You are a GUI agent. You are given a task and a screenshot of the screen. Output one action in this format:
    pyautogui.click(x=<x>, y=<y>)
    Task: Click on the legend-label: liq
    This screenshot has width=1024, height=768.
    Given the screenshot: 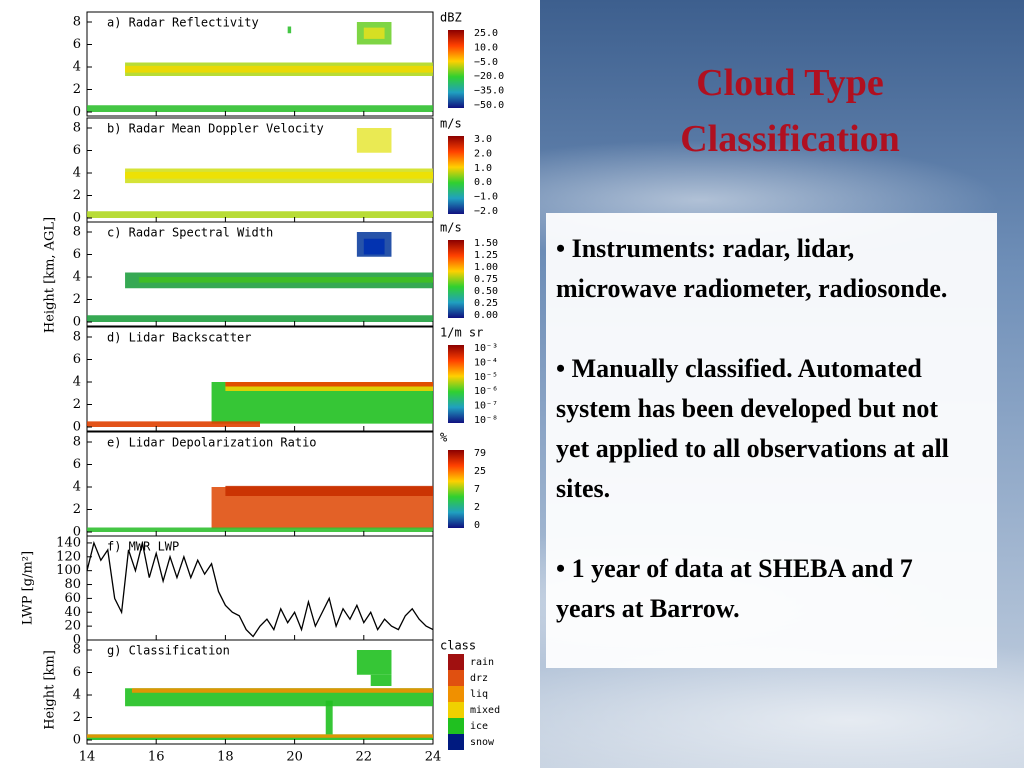 What is the action you would take?
    pyautogui.click(x=479, y=694)
    